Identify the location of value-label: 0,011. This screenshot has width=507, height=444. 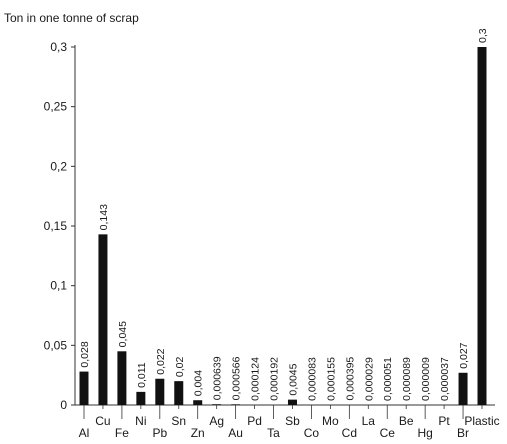
(142, 375).